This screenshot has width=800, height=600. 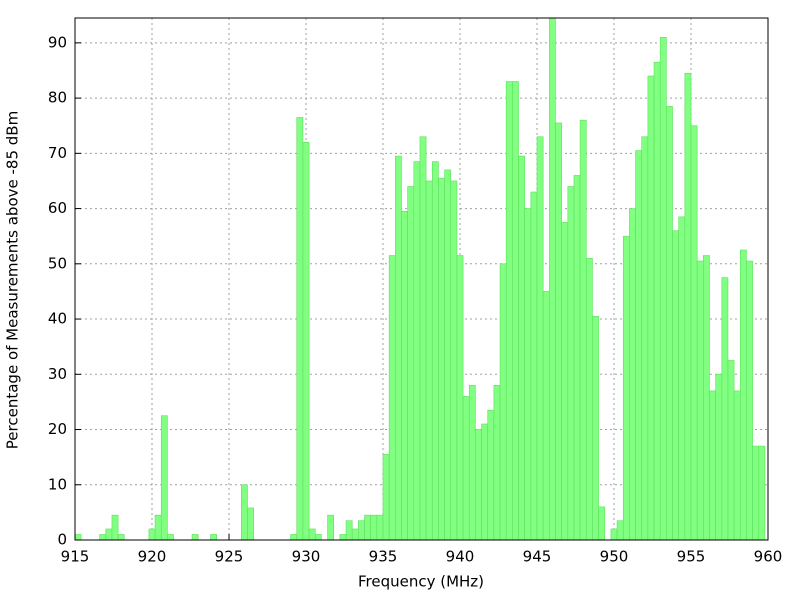 What do you see at coordinates (57, 429) in the screenshot?
I see `y-tick-label: 20` at bounding box center [57, 429].